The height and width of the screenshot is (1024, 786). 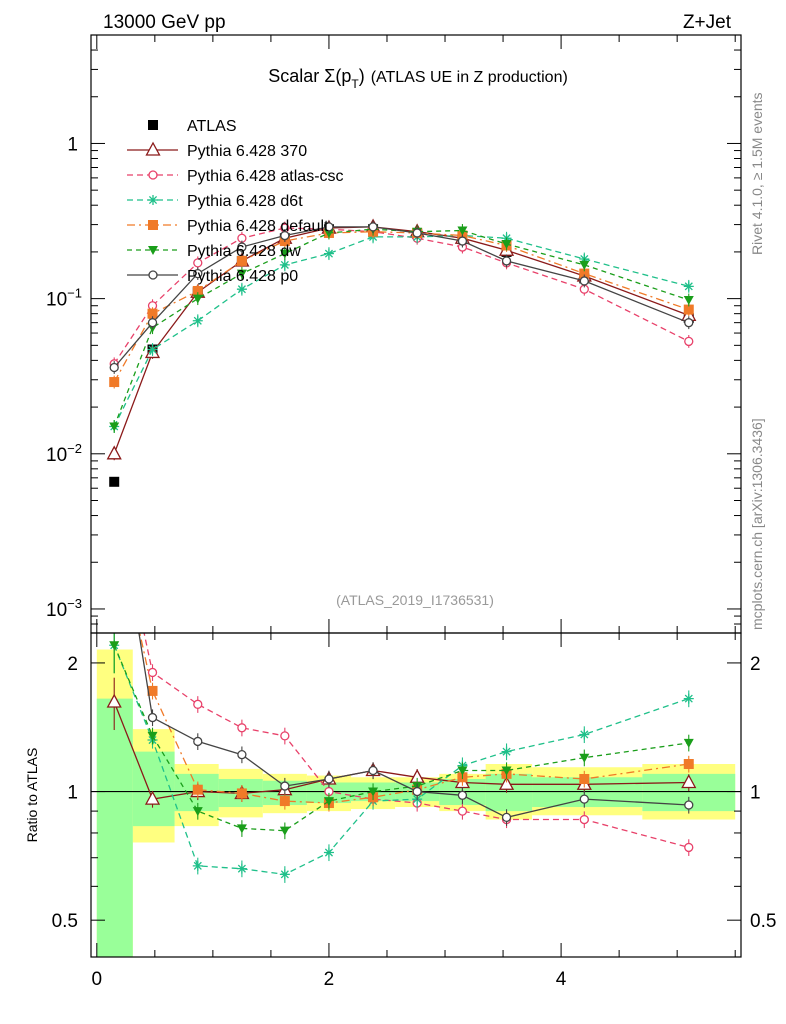 I want to click on y-tick-exponent: −2, so click(x=74, y=448).